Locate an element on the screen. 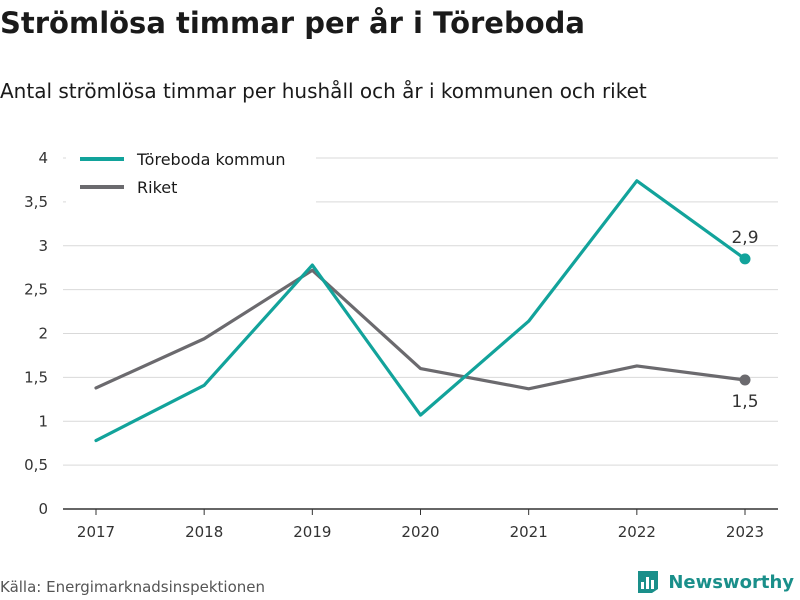 The height and width of the screenshot is (600, 800). y-tick-label: 0,5 is located at coordinates (36, 465).